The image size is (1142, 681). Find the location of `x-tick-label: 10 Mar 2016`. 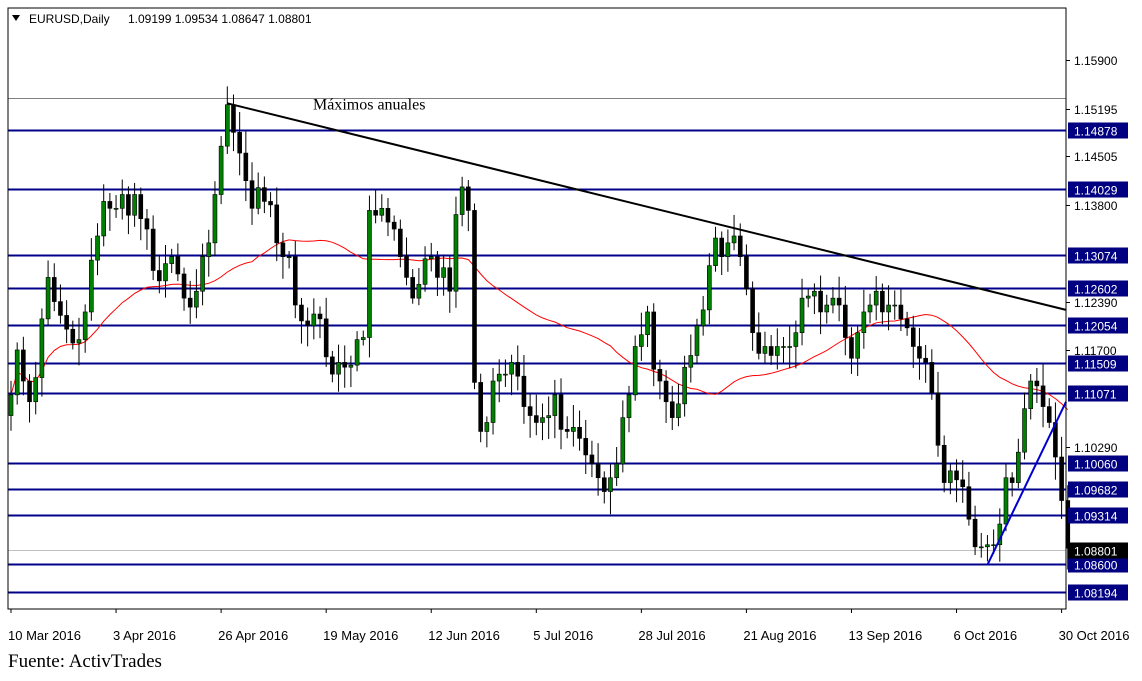

x-tick-label: 10 Mar 2016 is located at coordinates (44, 635).